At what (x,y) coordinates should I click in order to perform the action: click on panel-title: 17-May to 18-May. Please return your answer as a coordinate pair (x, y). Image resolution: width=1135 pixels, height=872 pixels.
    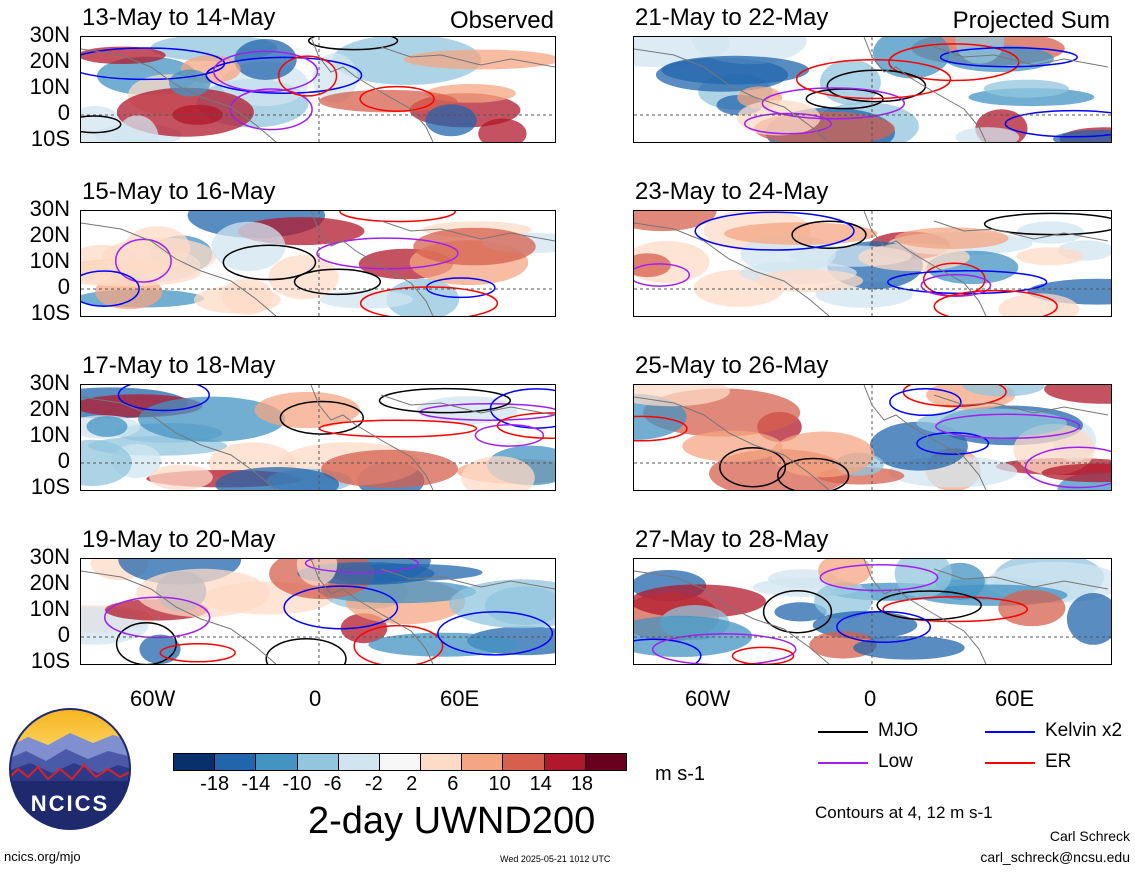
    Looking at the image, I should click on (179, 365).